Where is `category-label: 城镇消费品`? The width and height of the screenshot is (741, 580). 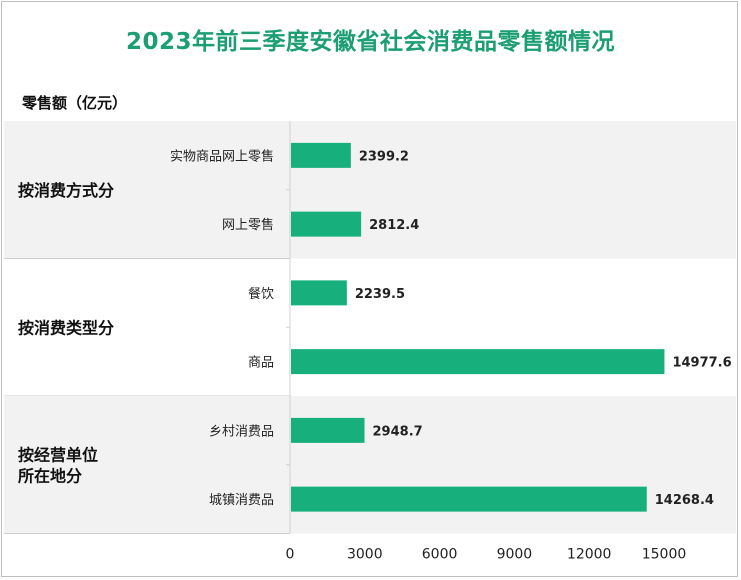 category-label: 城镇消费品 is located at coordinates (241, 500).